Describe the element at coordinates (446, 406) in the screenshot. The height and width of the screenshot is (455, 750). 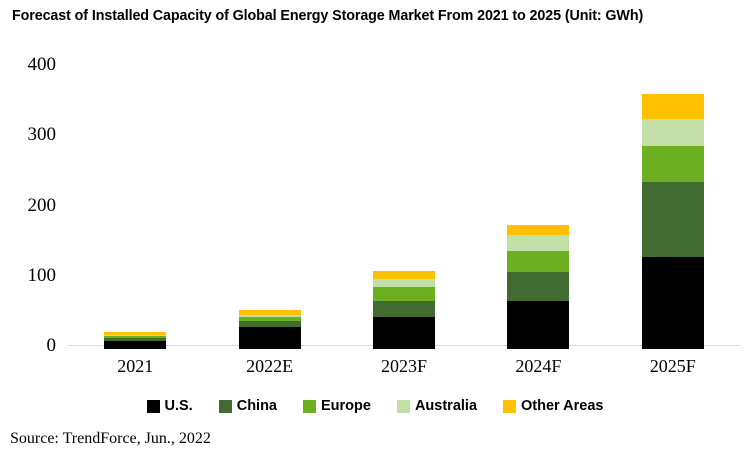
I see `legend-label: Australia` at that location.